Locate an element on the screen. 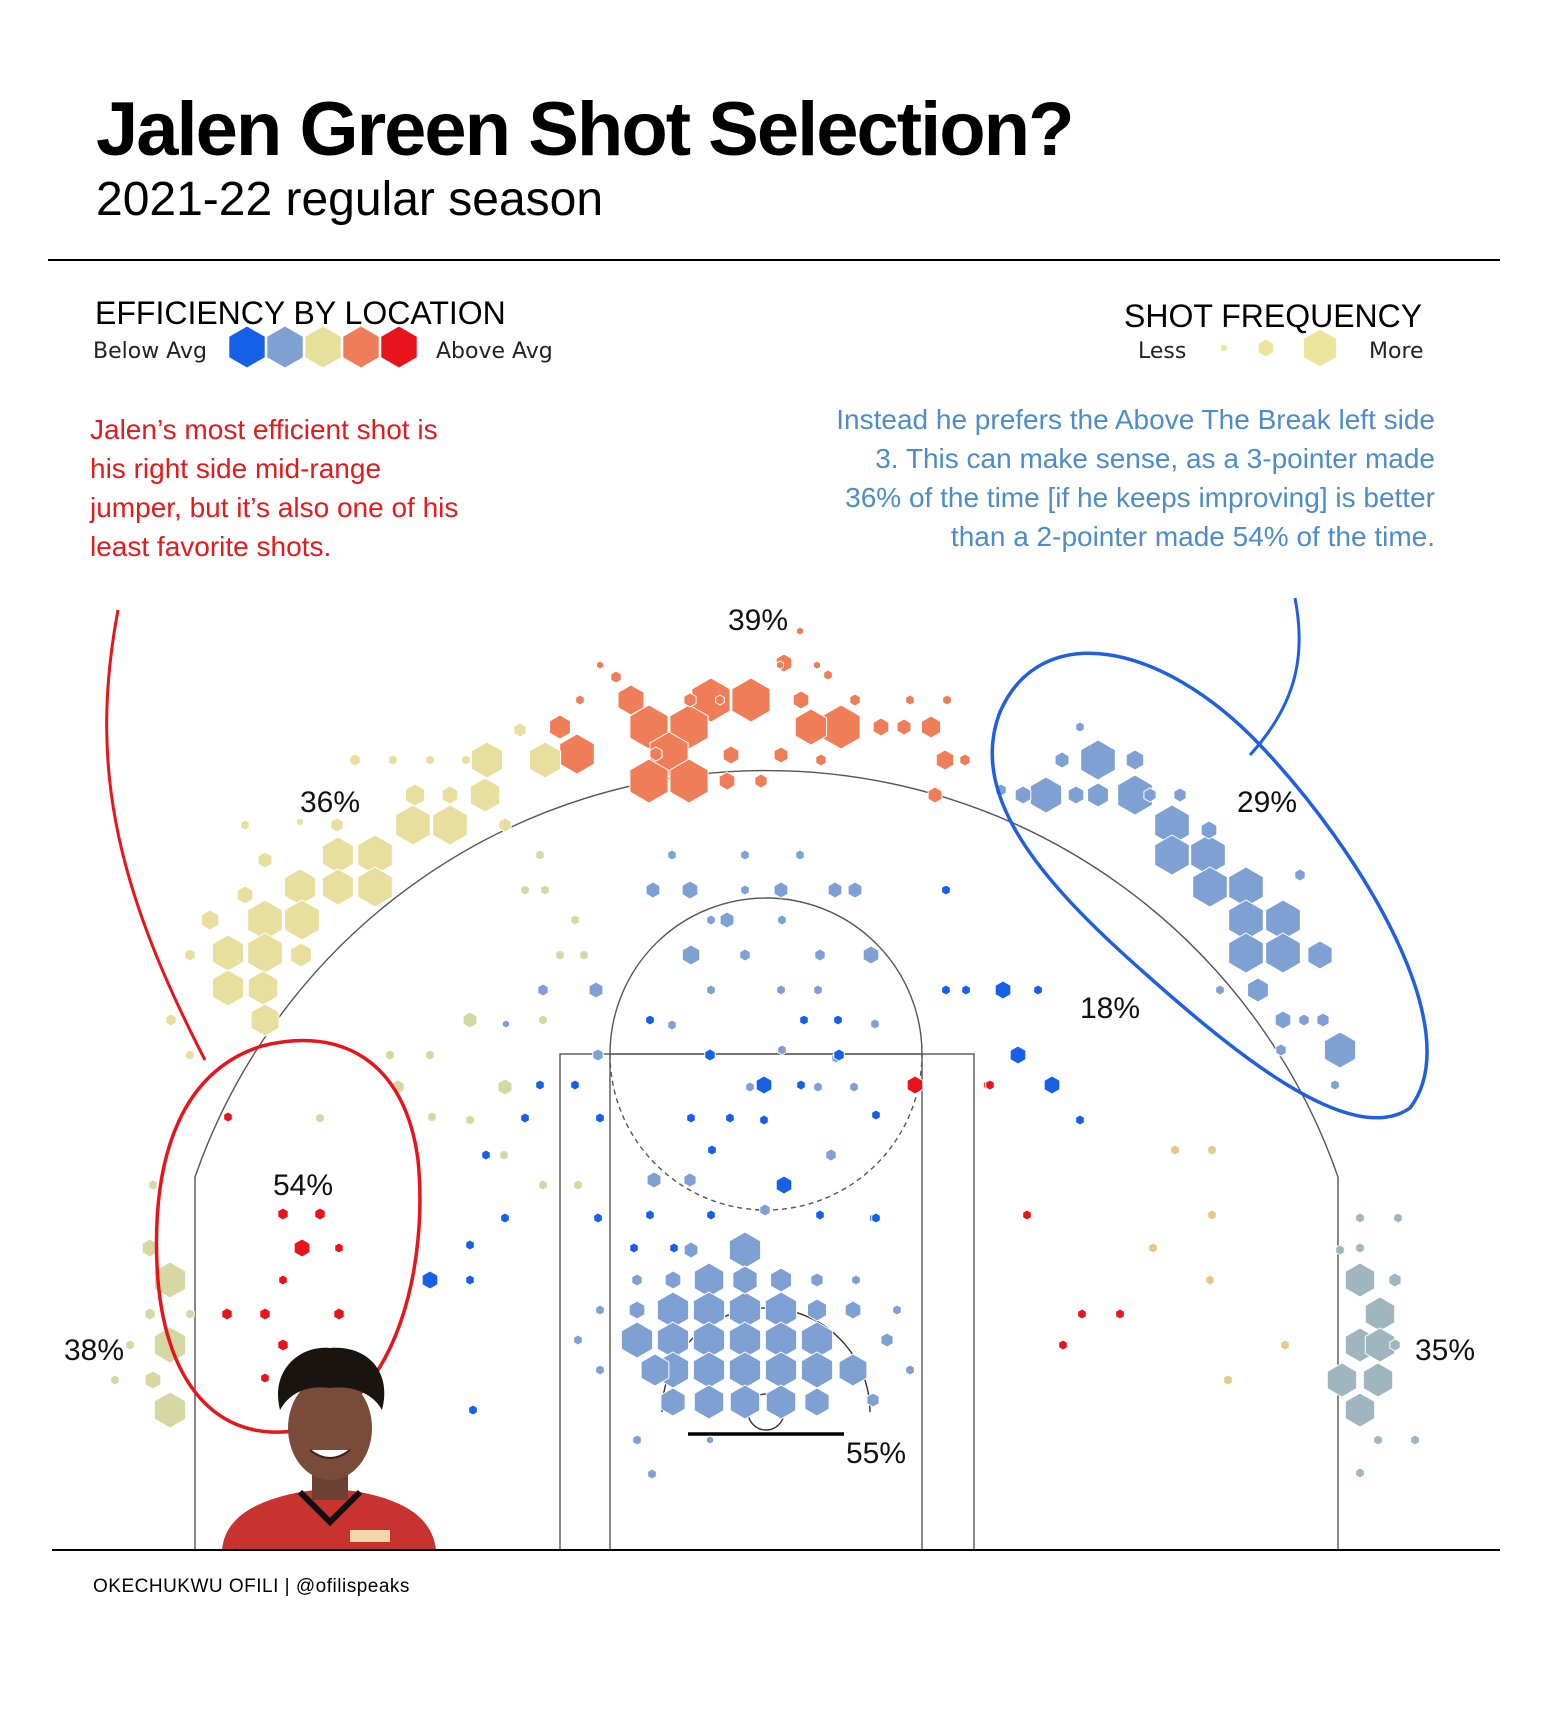  paint-outer is located at coordinates (767, 1302).